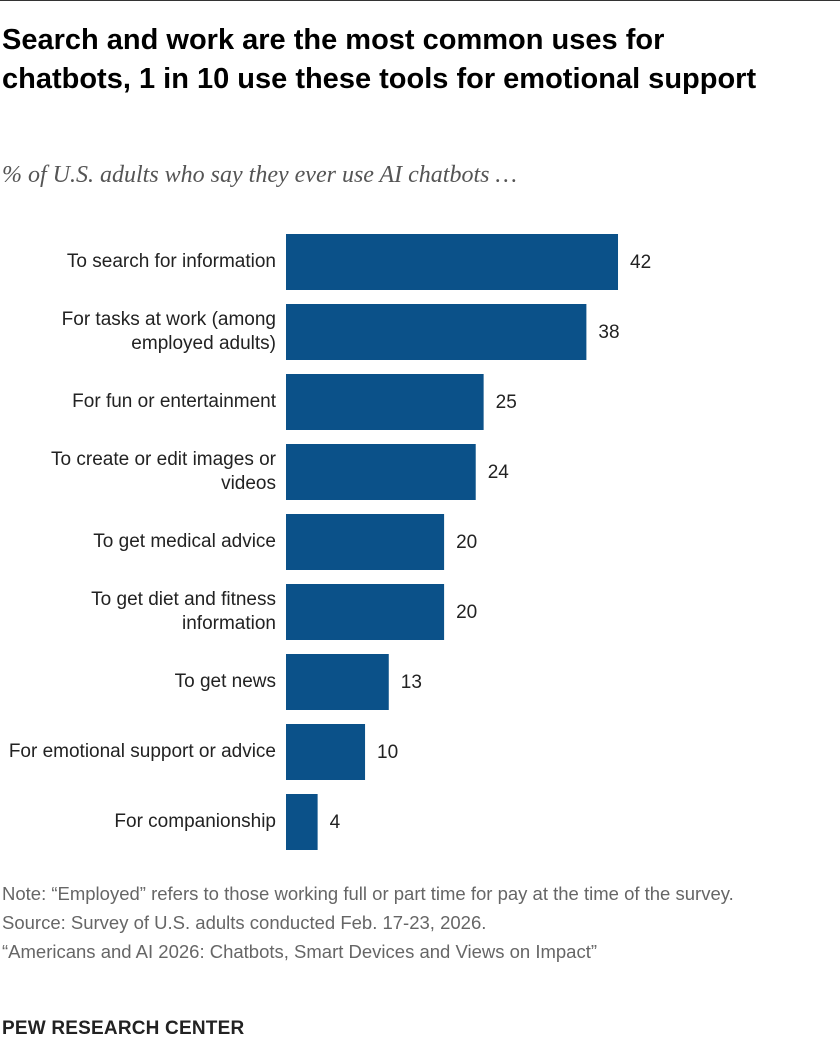 This screenshot has width=840, height=1064. Describe the element at coordinates (640, 262) in the screenshot. I see `value-label: 42` at that location.